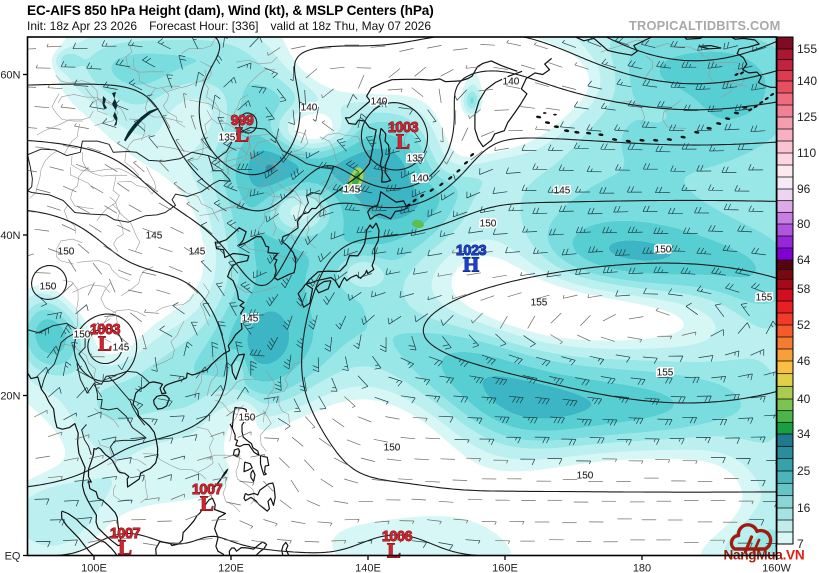 The width and height of the screenshot is (819, 573). Describe the element at coordinates (471, 265) in the screenshot. I see `svg-text: H` at that location.